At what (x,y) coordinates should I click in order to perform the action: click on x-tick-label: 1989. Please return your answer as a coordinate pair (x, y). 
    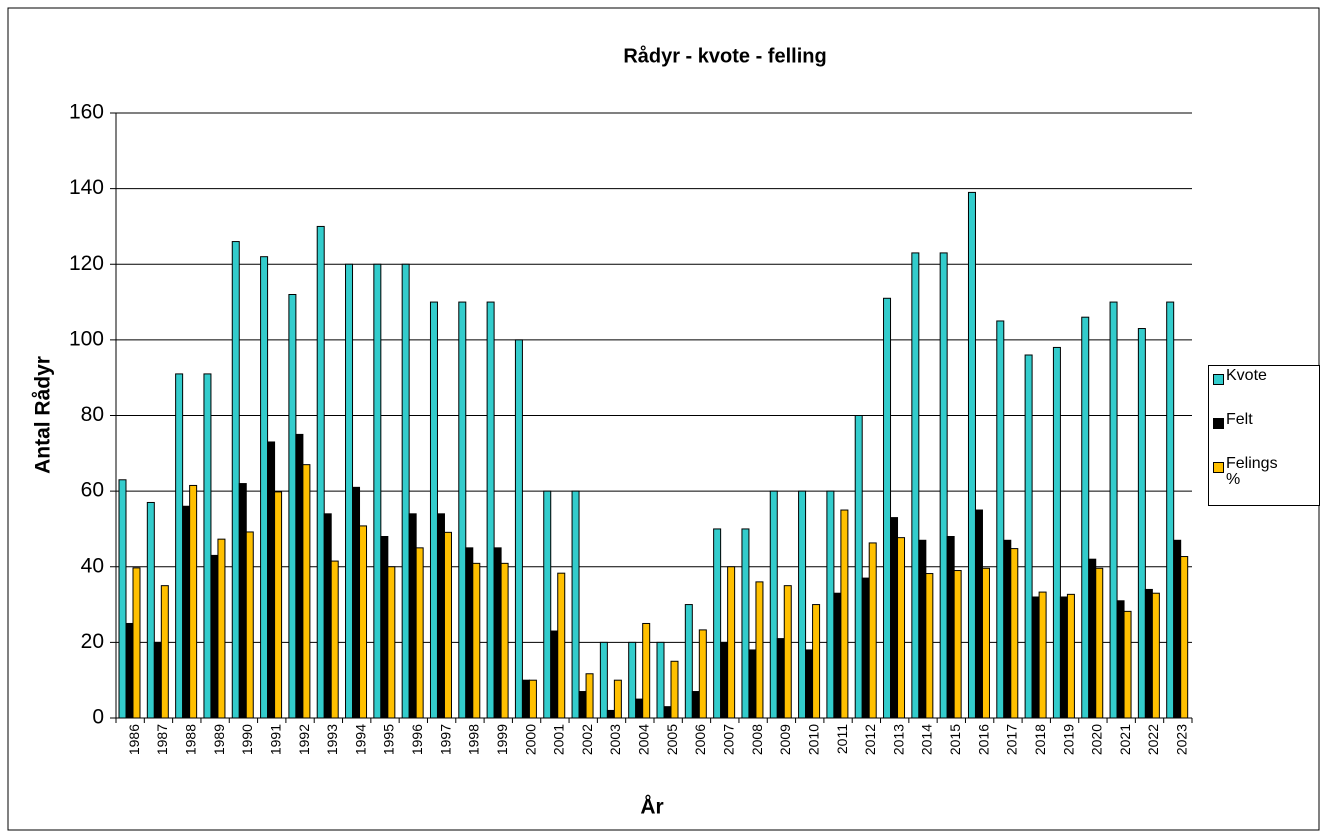
    Looking at the image, I should click on (219, 739).